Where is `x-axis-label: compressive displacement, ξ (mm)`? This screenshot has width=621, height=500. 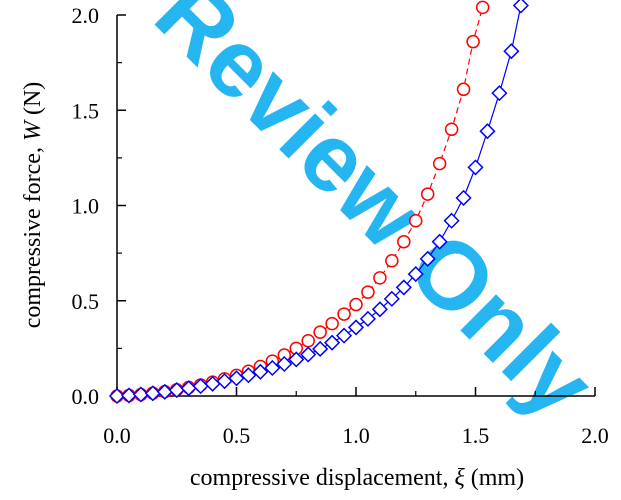 x-axis-label: compressive displacement, ξ (mm) is located at coordinates (357, 478).